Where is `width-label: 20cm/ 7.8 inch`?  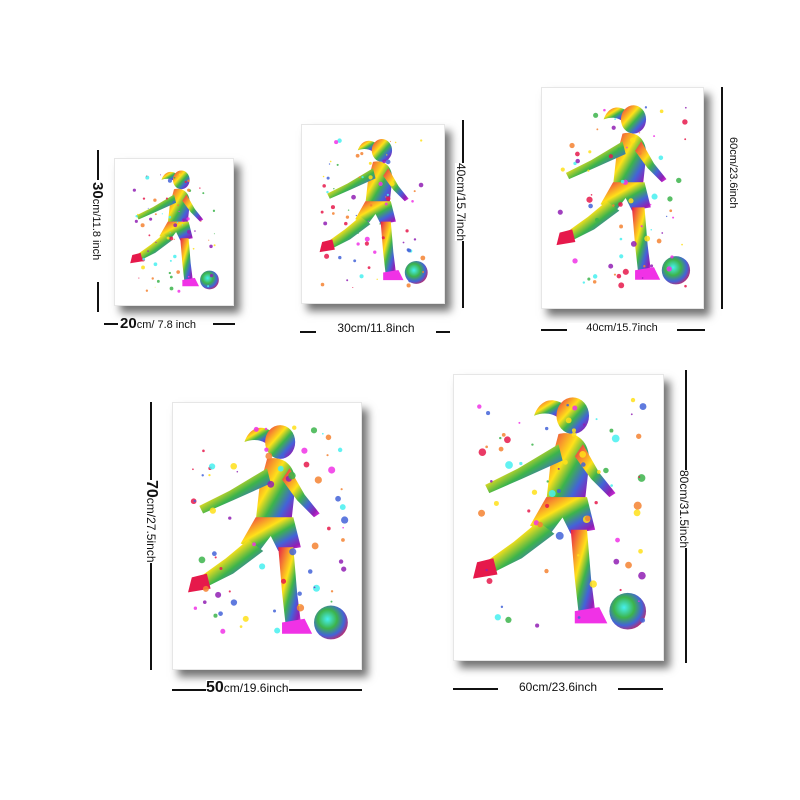
width-label: 20cm/ 7.8 inch is located at coordinates (158, 323).